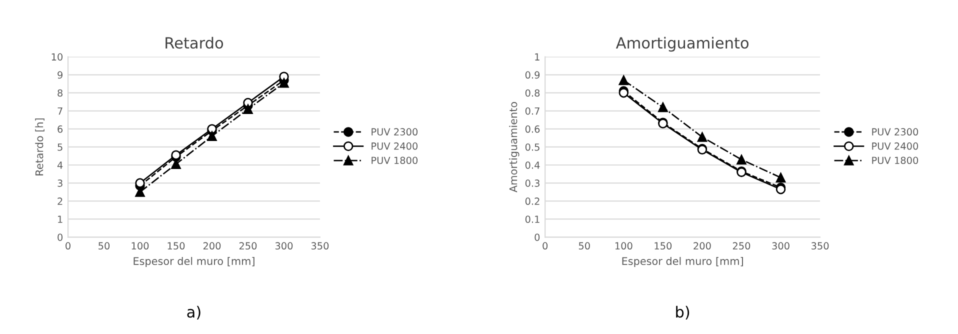  What do you see at coordinates (60, 129) in the screenshot?
I see `y-tick-label: 6` at bounding box center [60, 129].